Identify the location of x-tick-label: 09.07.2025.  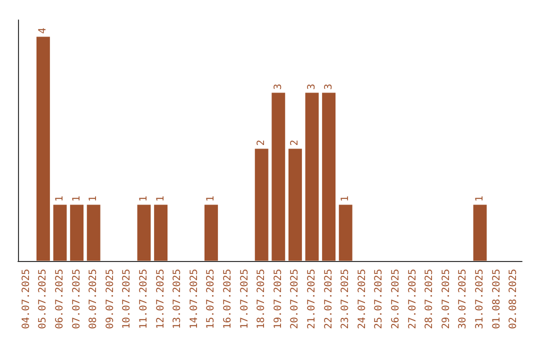
(110, 299).